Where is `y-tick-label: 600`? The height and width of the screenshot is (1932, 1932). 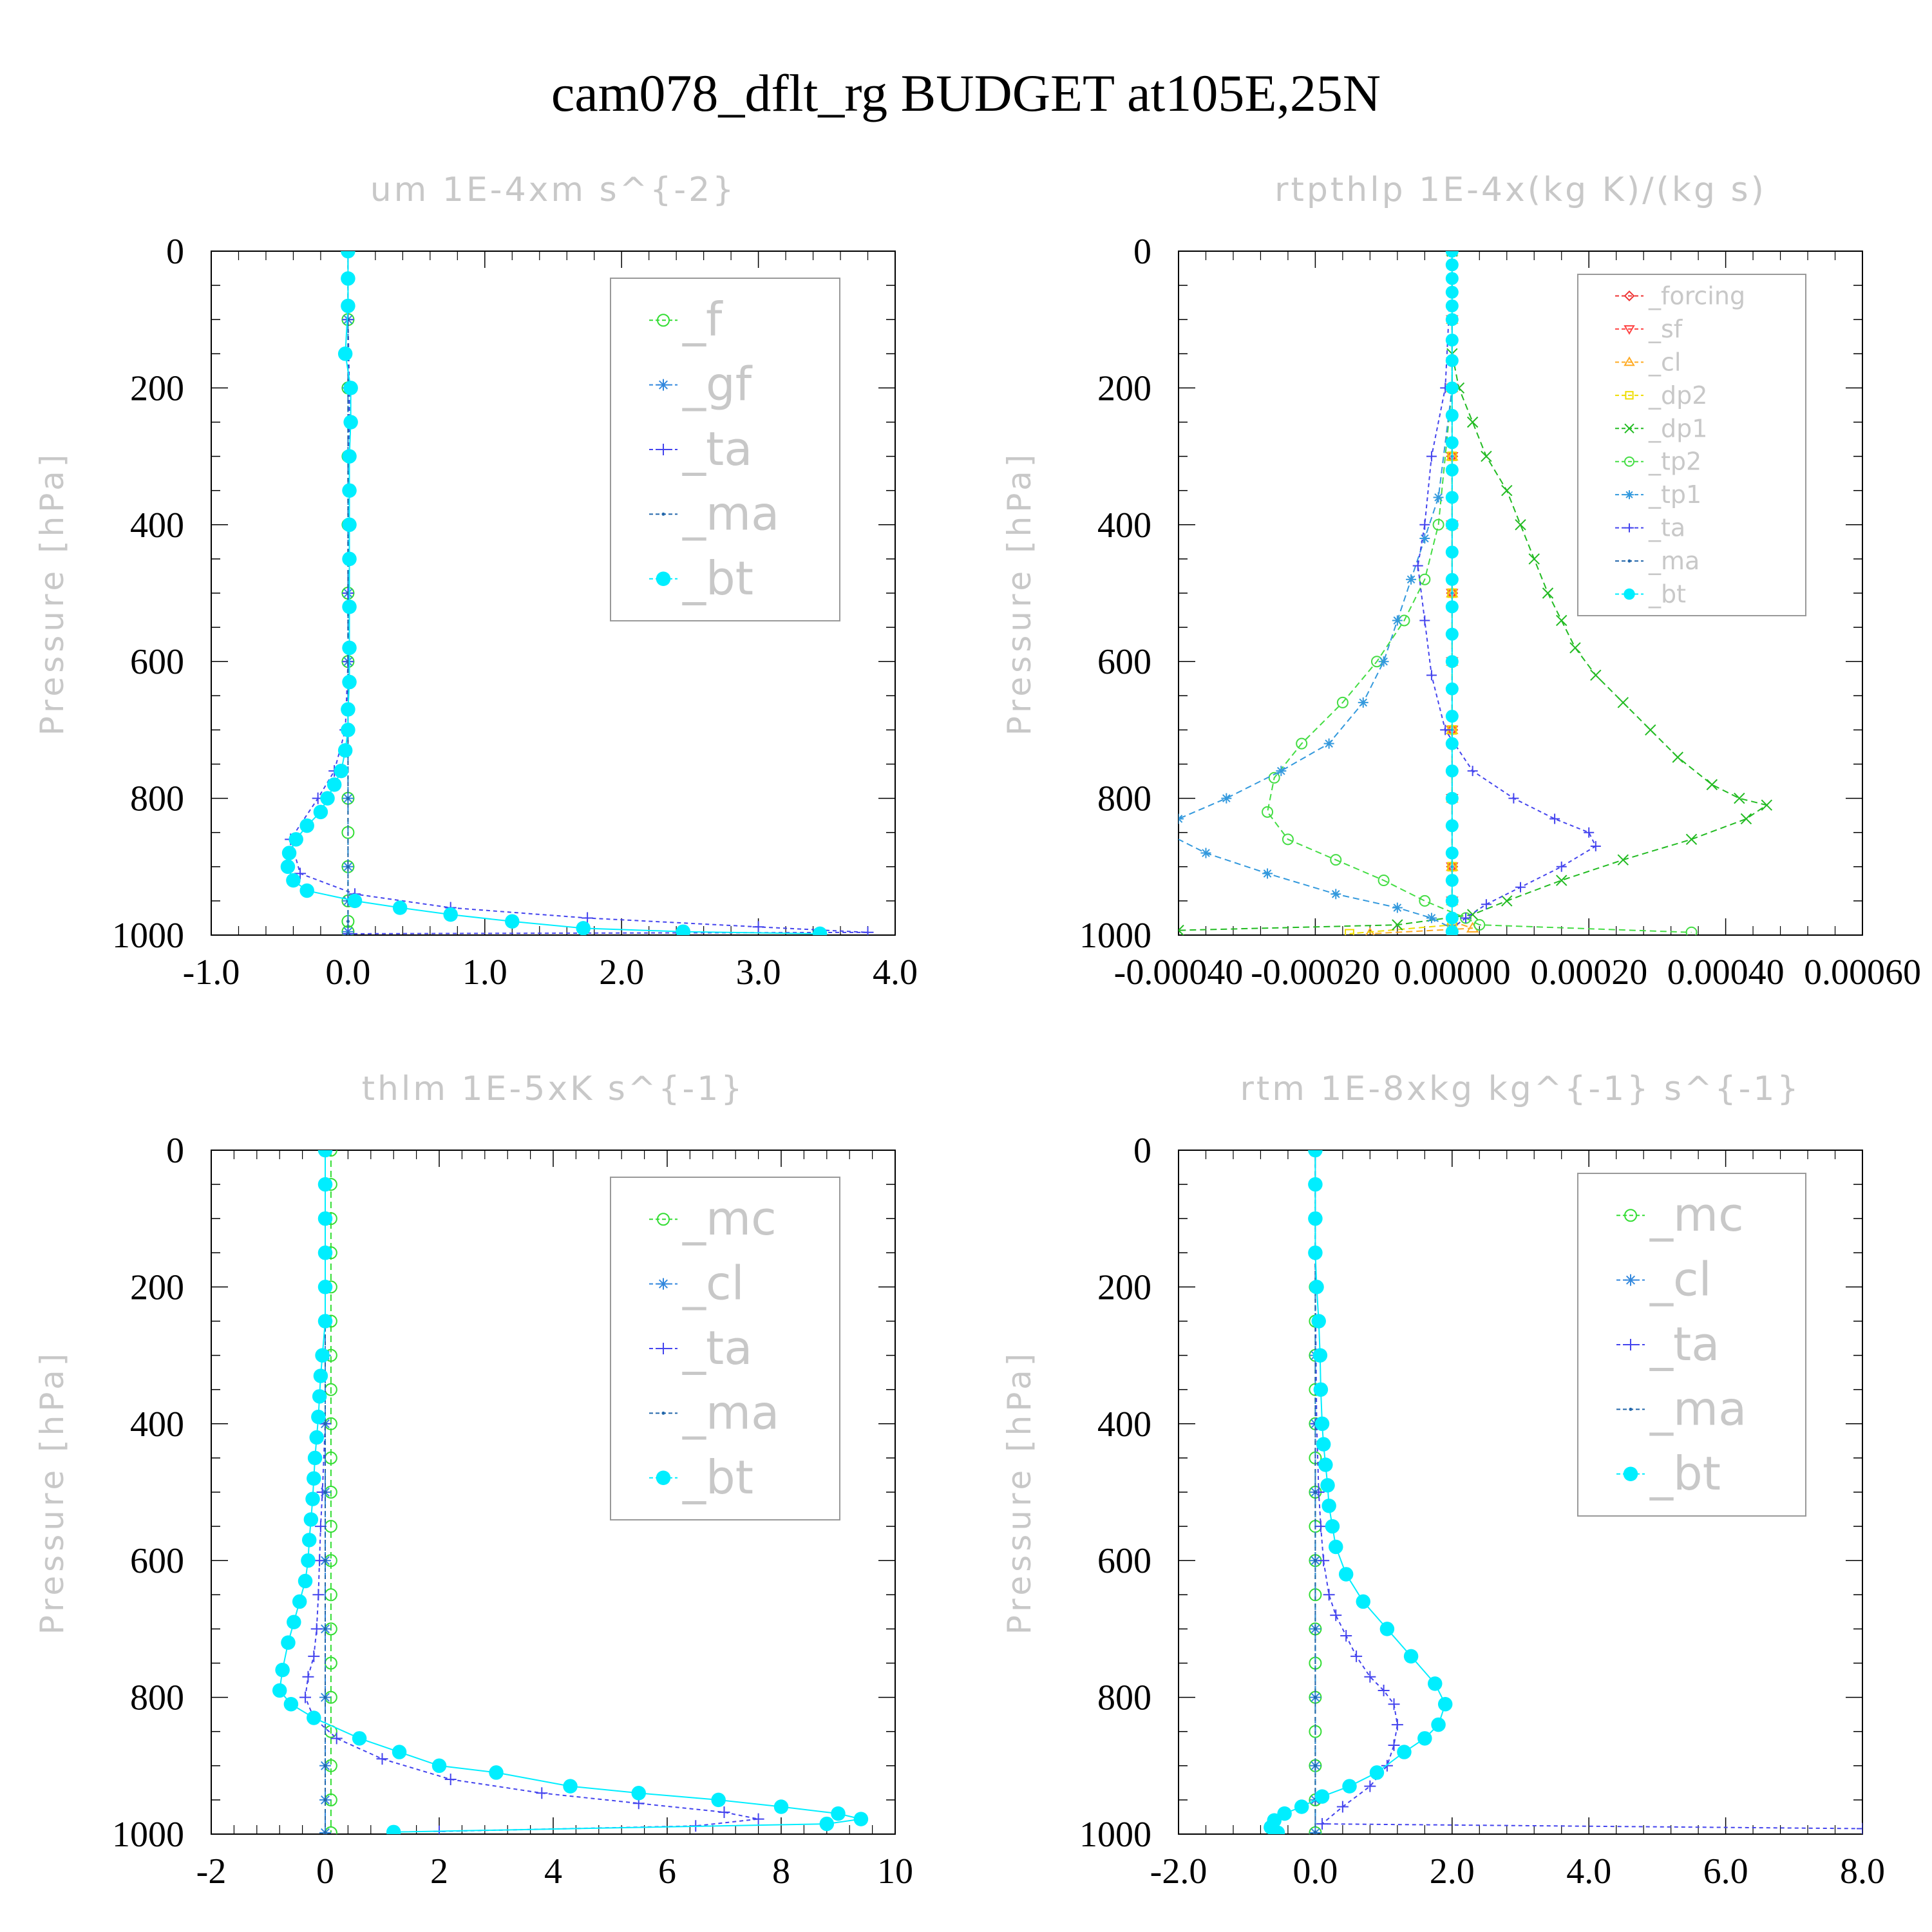 y-tick-label: 600 is located at coordinates (157, 662).